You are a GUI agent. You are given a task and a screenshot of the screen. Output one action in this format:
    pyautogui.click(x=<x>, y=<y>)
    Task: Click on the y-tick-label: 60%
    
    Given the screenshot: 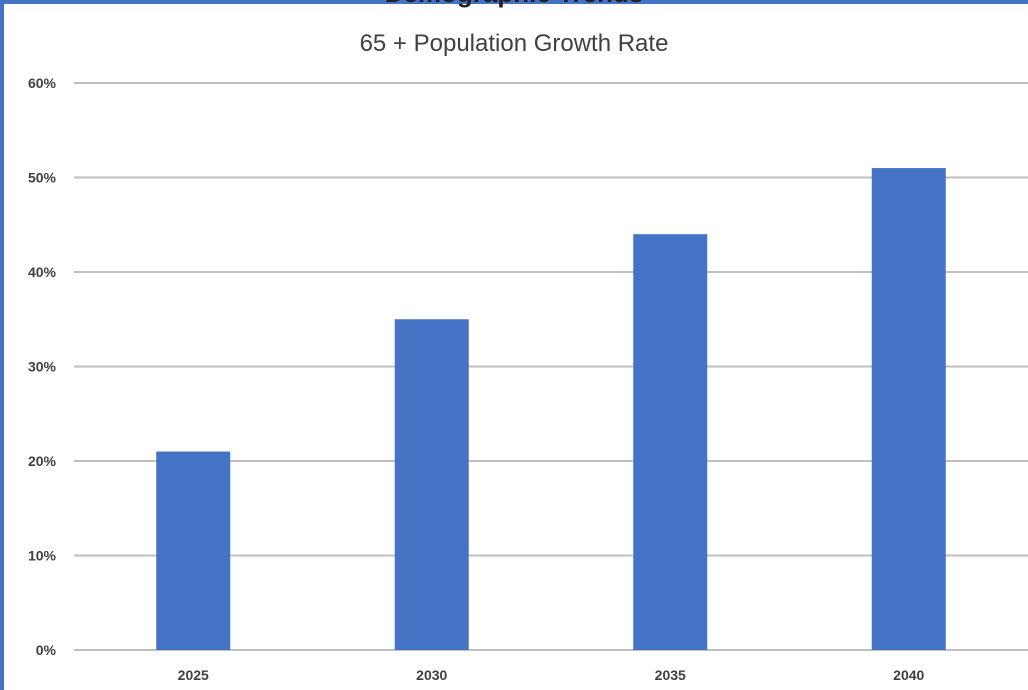 What is the action you would take?
    pyautogui.click(x=42, y=83)
    